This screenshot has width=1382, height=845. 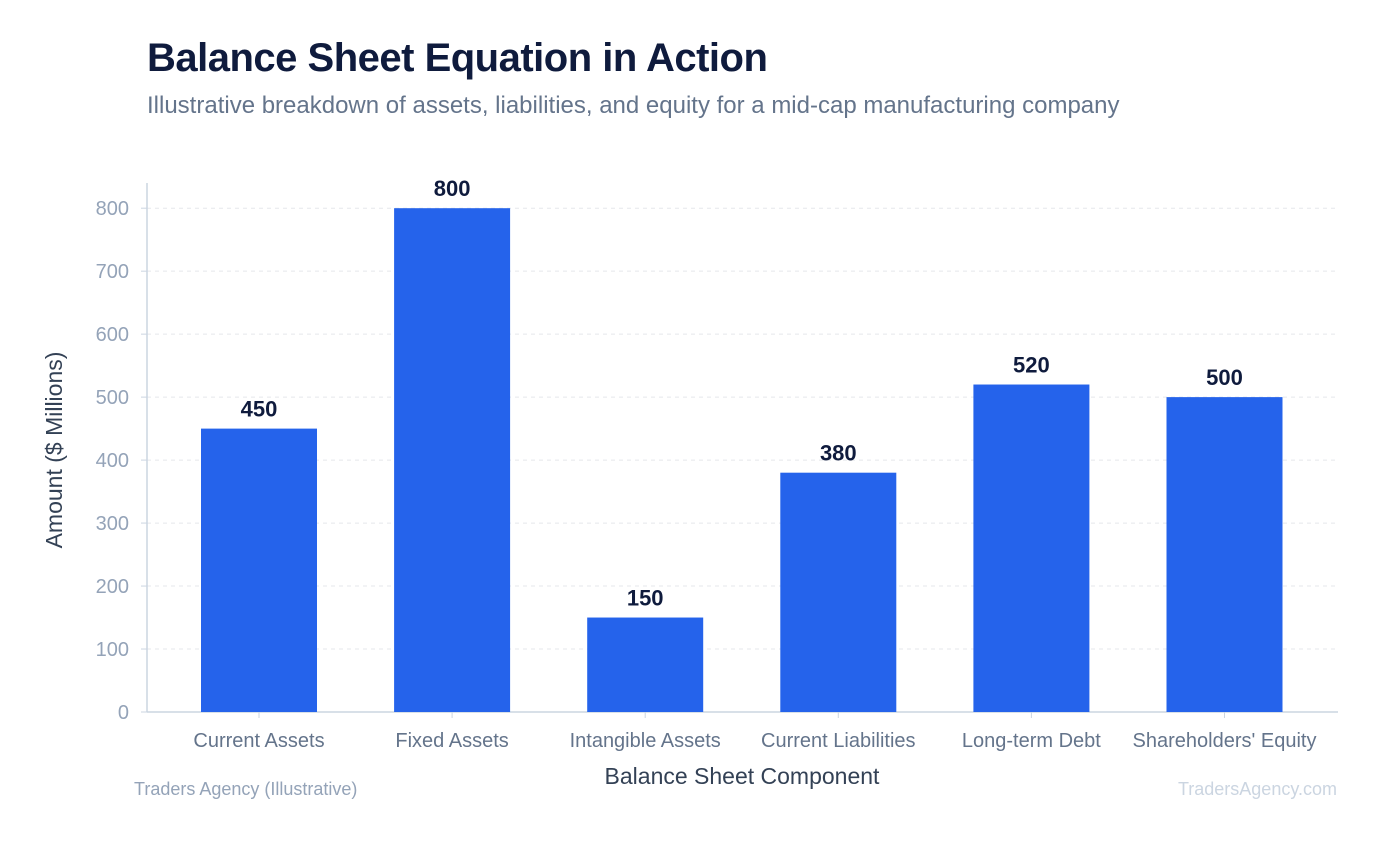 I want to click on y-tick-label: 0, so click(x=123, y=713).